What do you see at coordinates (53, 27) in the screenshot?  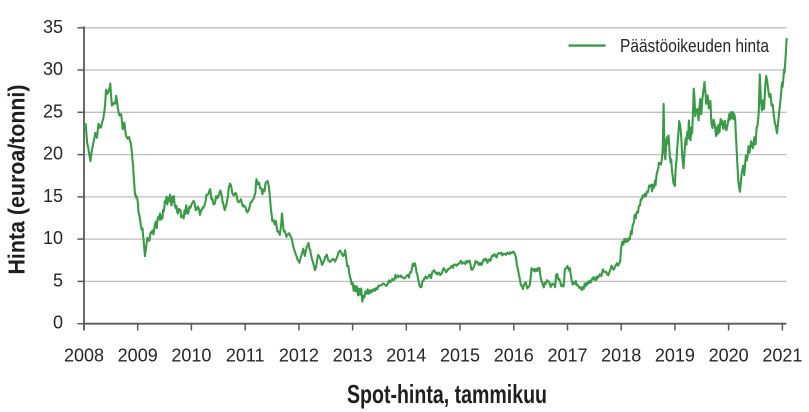 I see `svg-text: 35` at bounding box center [53, 27].